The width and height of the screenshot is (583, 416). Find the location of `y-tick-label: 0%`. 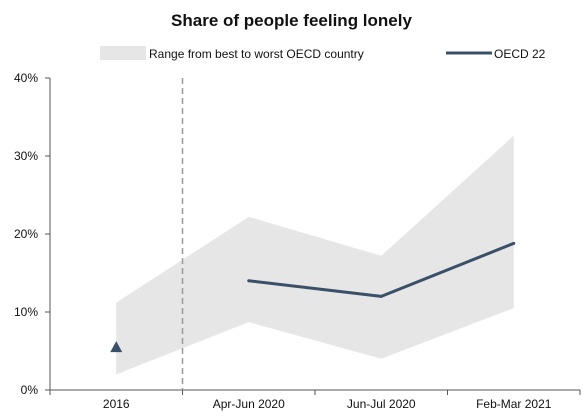

y-tick-label: 0% is located at coordinates (30, 390).